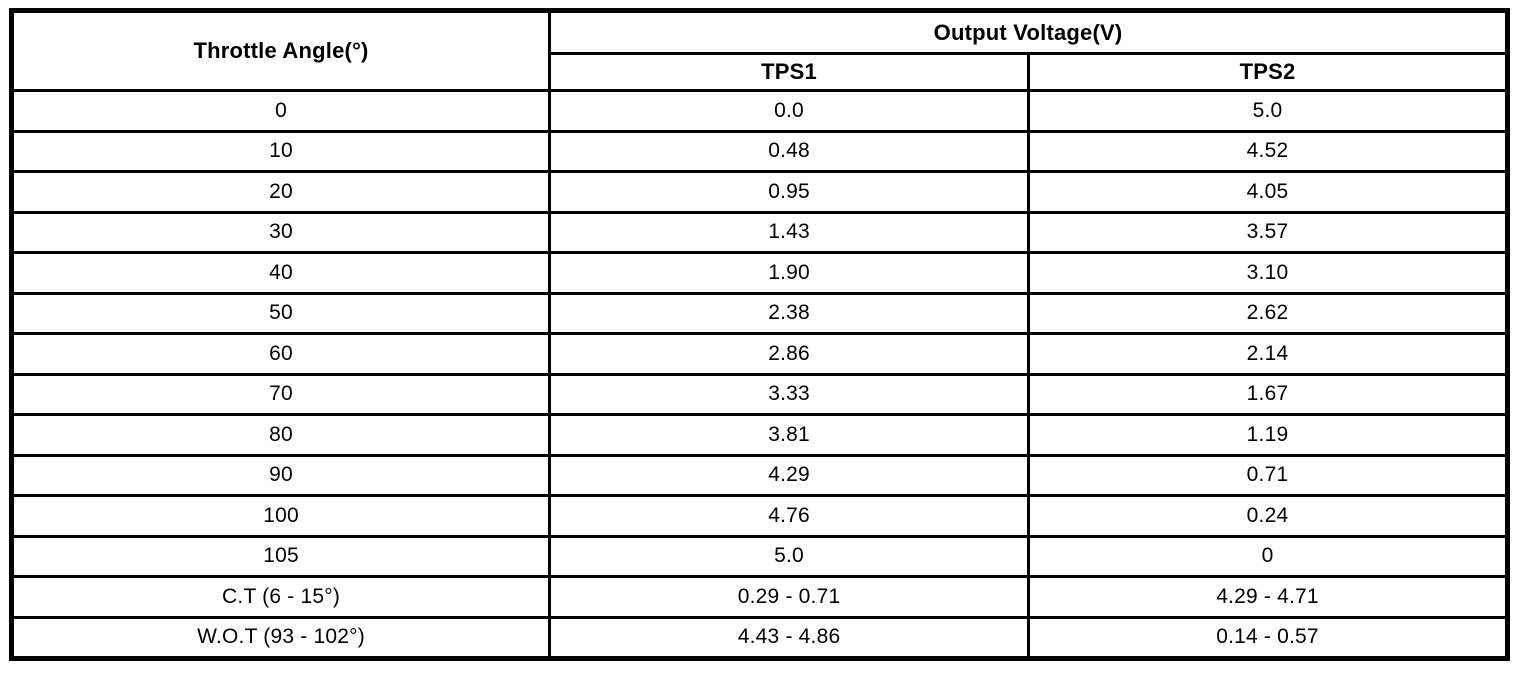 Image resolution: width=1520 pixels, height=690 pixels. I want to click on header-row-group: Throttle Angle(°) Output Voltage(V), so click(759, 50).